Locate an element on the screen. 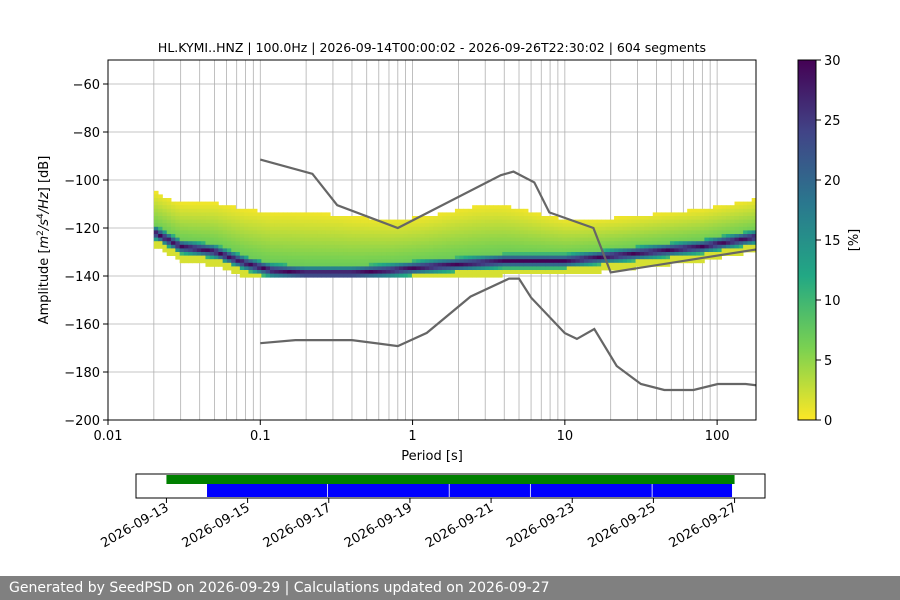  x-axis: 0.01 0.1 1 10 100 is located at coordinates (412, 432).